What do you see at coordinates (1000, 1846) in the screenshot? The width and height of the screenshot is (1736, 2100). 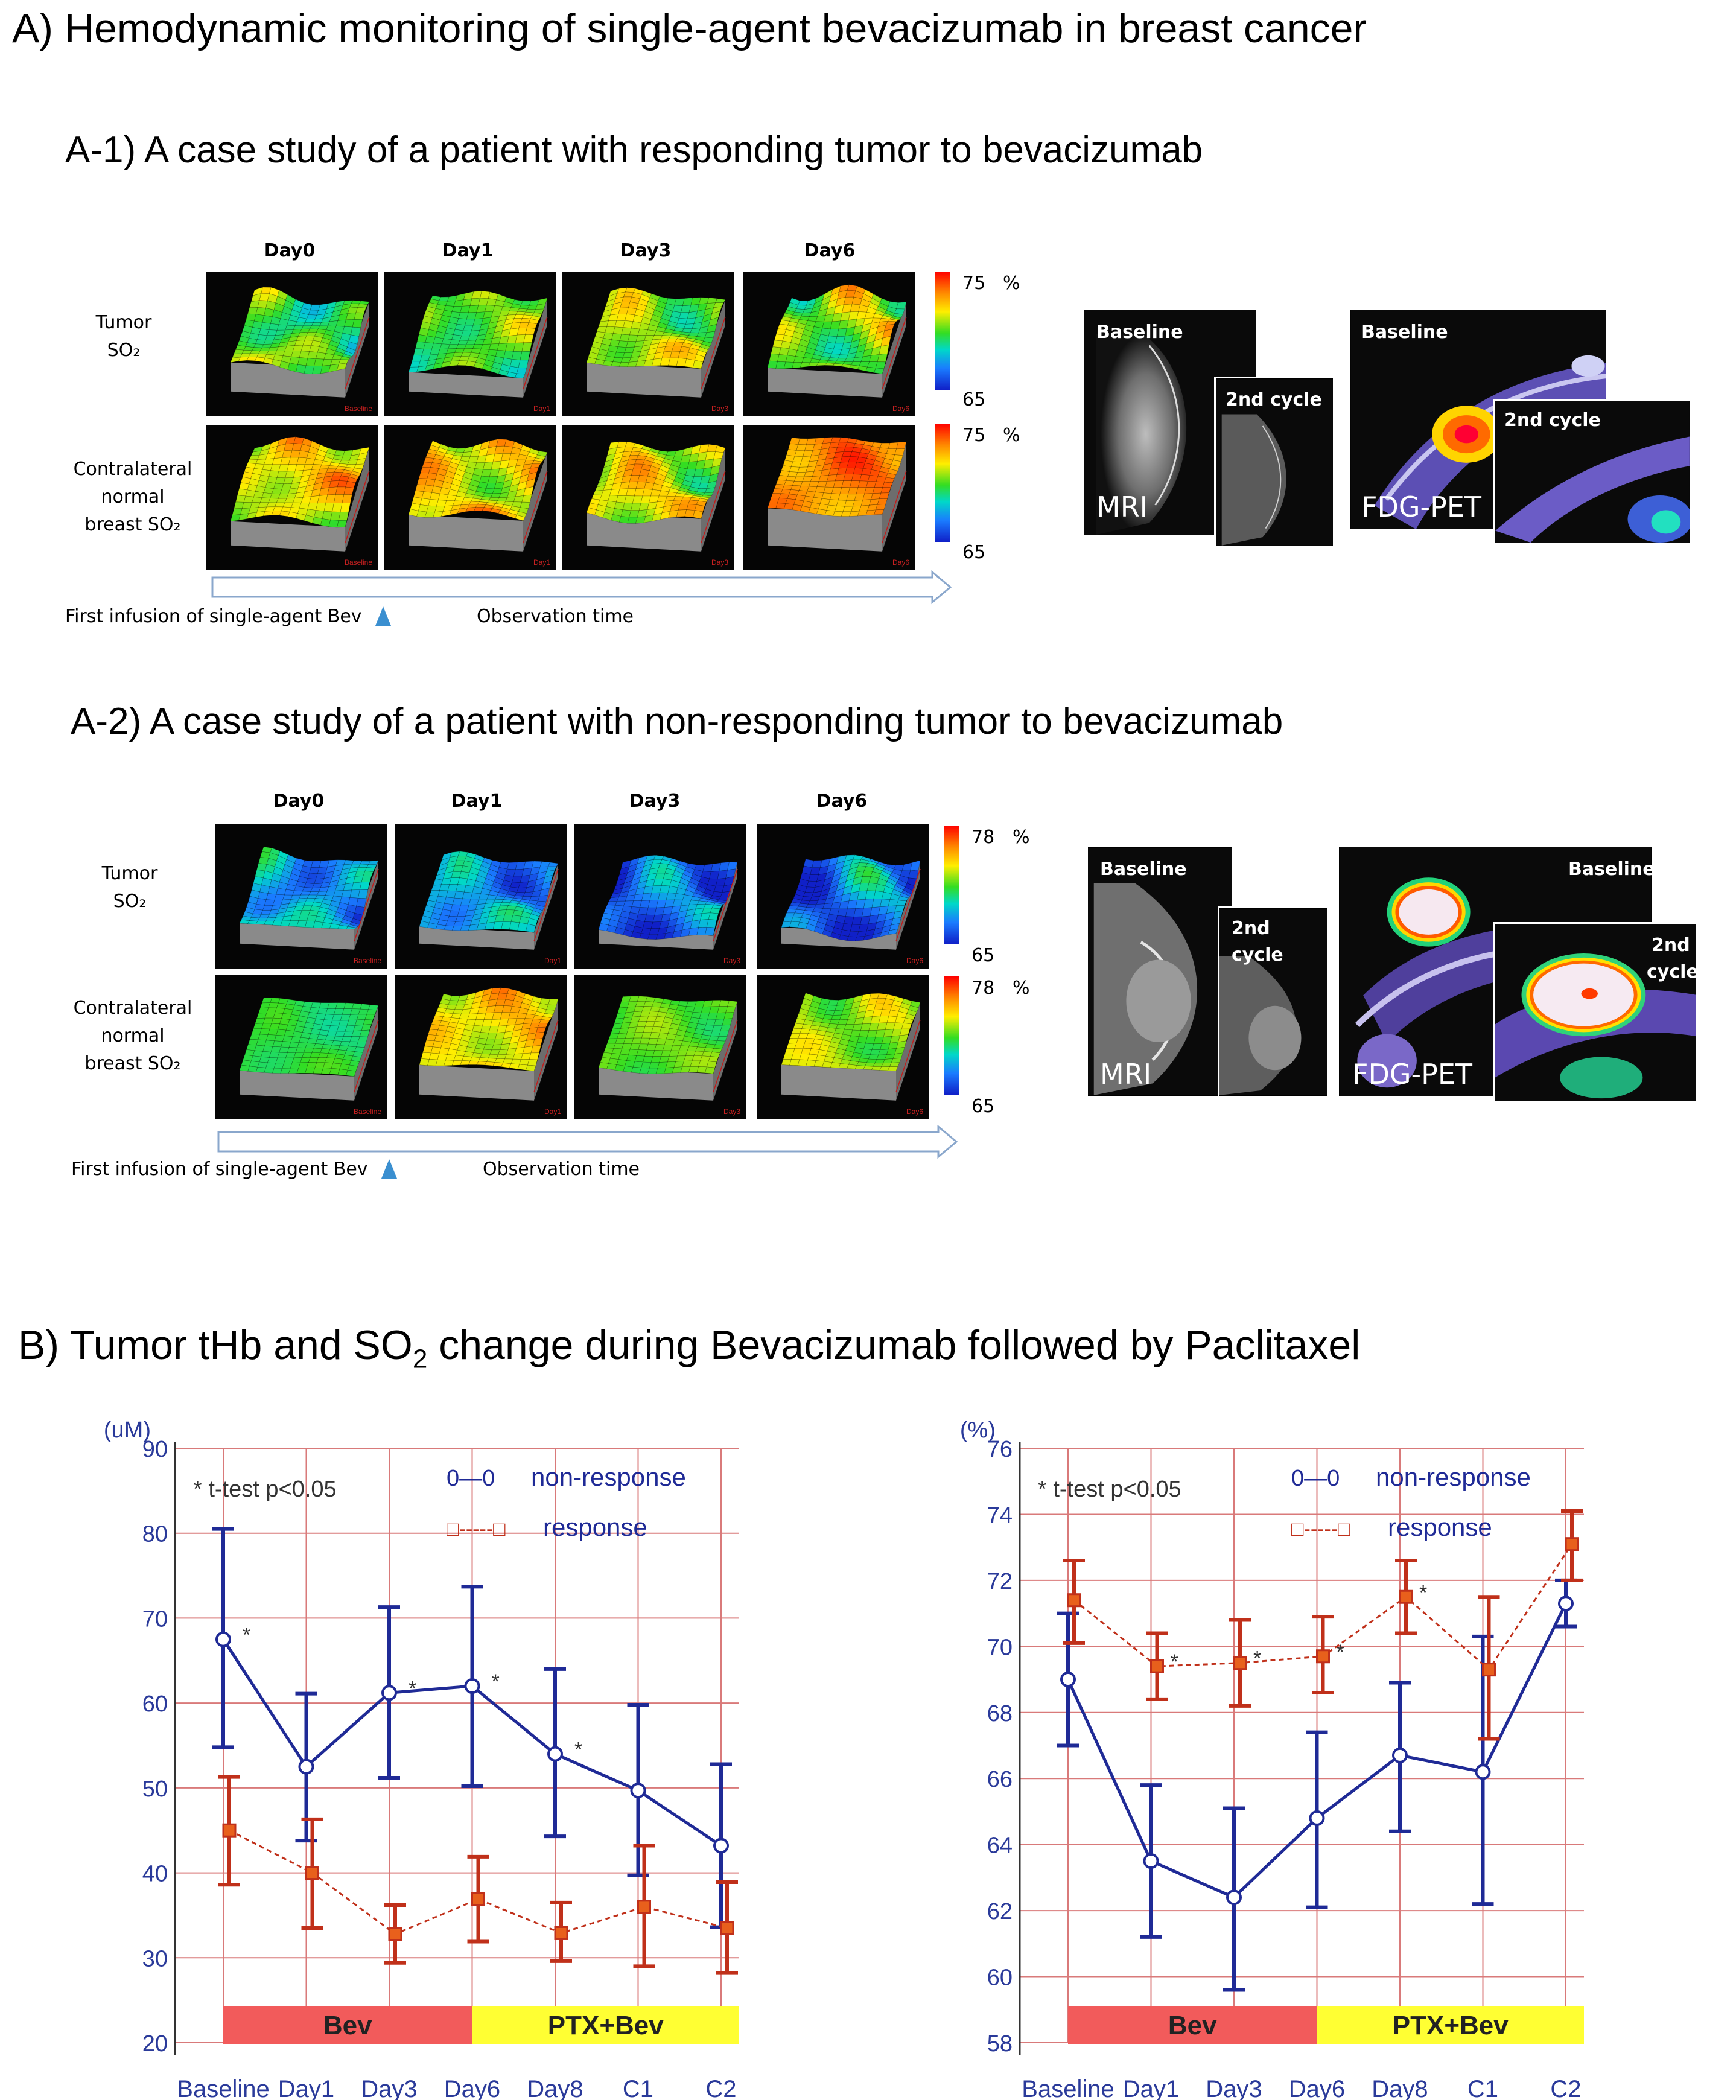 I see `y-tick-label: 64` at bounding box center [1000, 1846].